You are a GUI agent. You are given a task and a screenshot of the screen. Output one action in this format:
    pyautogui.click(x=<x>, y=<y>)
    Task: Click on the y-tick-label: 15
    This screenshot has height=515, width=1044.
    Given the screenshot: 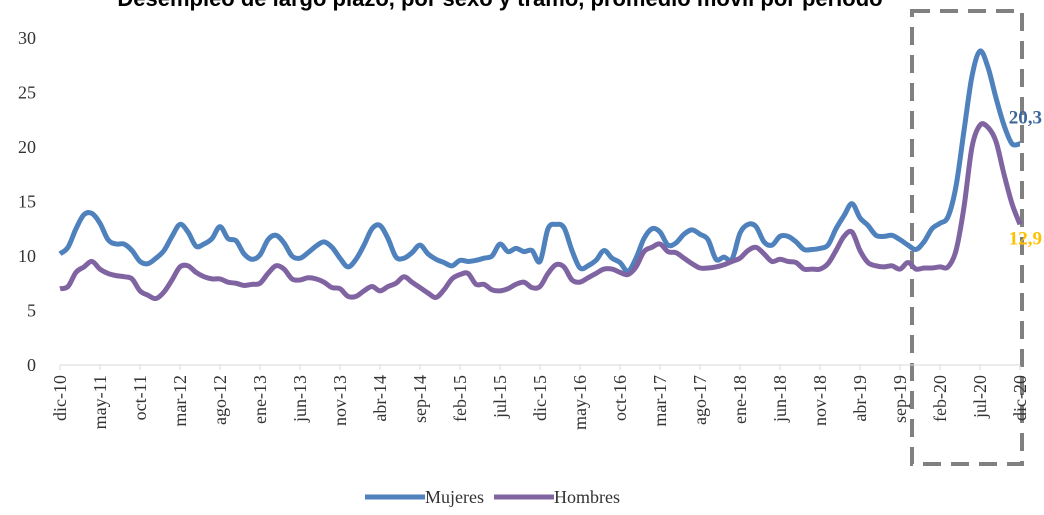 What is the action you would take?
    pyautogui.click(x=27, y=202)
    